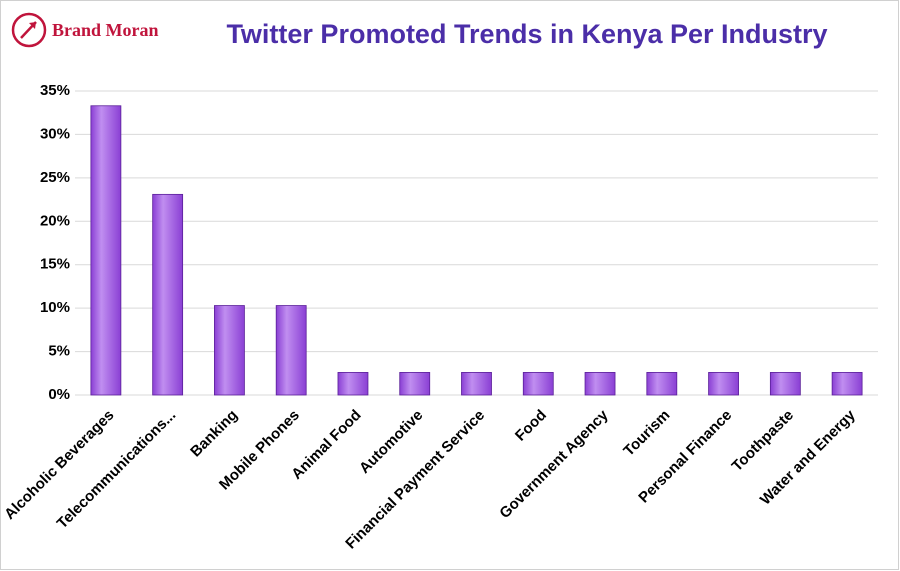  I want to click on y-tick-label: 35%, so click(55, 90).